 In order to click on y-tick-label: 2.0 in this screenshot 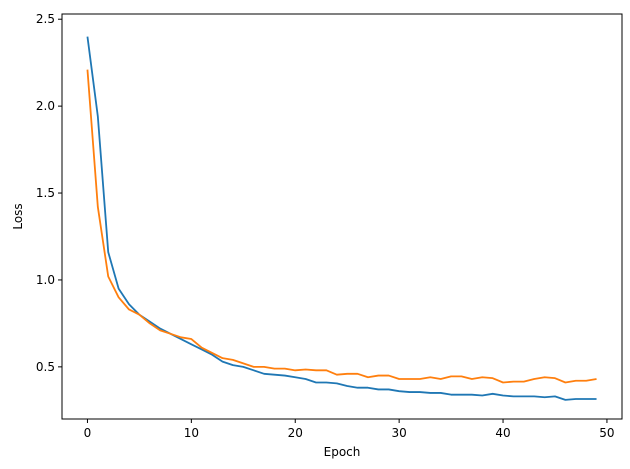, I will do `click(45, 106)`.